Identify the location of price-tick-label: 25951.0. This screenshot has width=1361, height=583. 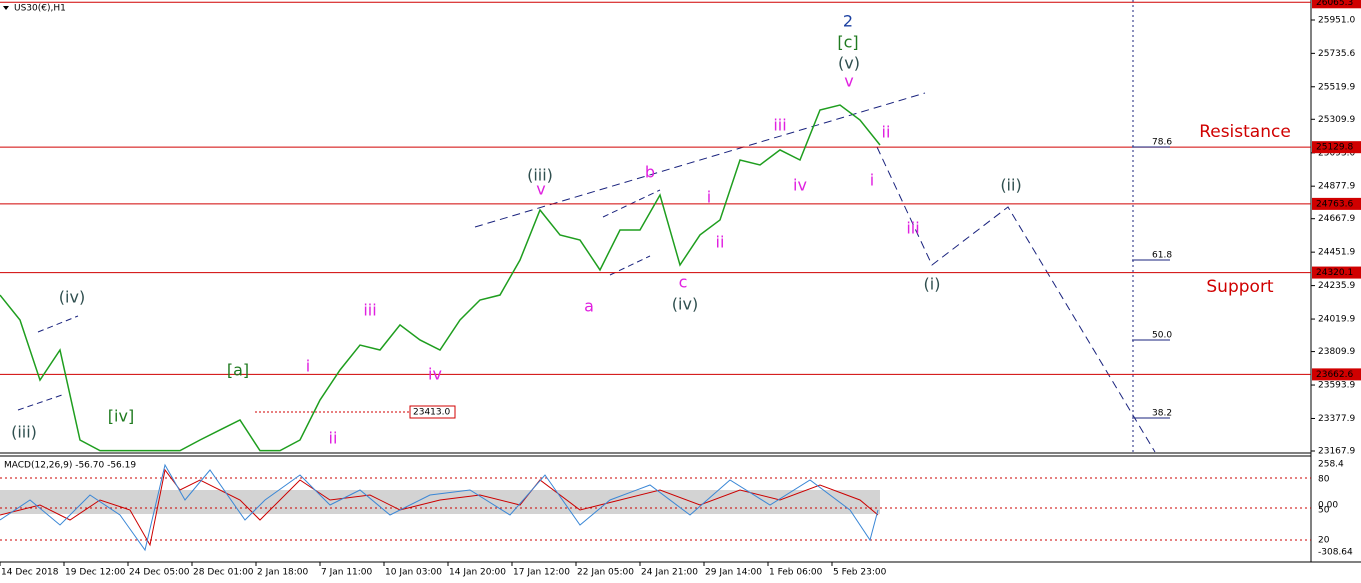
(1336, 21).